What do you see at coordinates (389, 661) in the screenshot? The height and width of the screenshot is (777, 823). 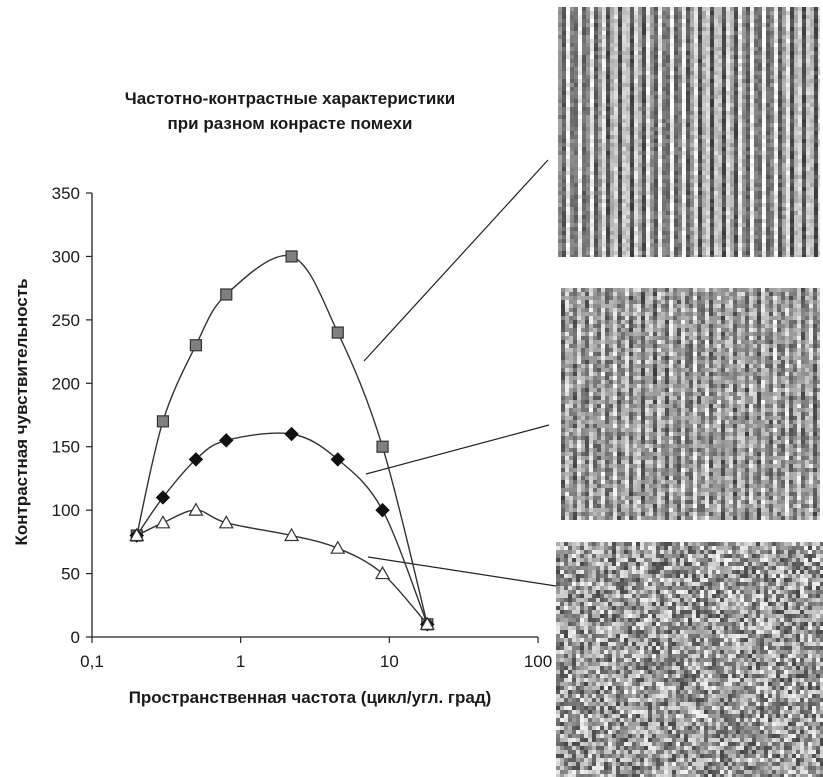 I see `x-tick-label: 10` at bounding box center [389, 661].